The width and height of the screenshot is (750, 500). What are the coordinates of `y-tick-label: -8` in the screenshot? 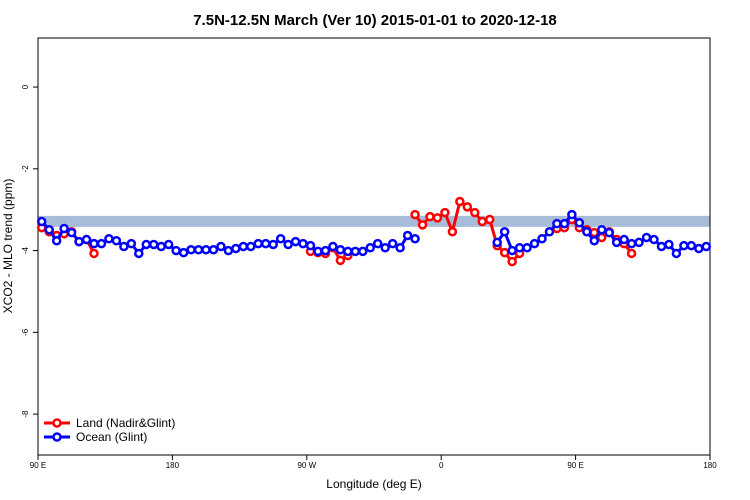 It's located at (25, 414).